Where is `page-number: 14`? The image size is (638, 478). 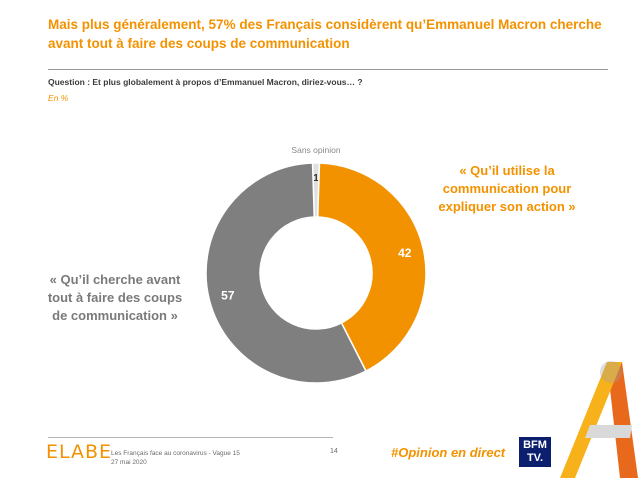 page-number: 14 is located at coordinates (334, 451).